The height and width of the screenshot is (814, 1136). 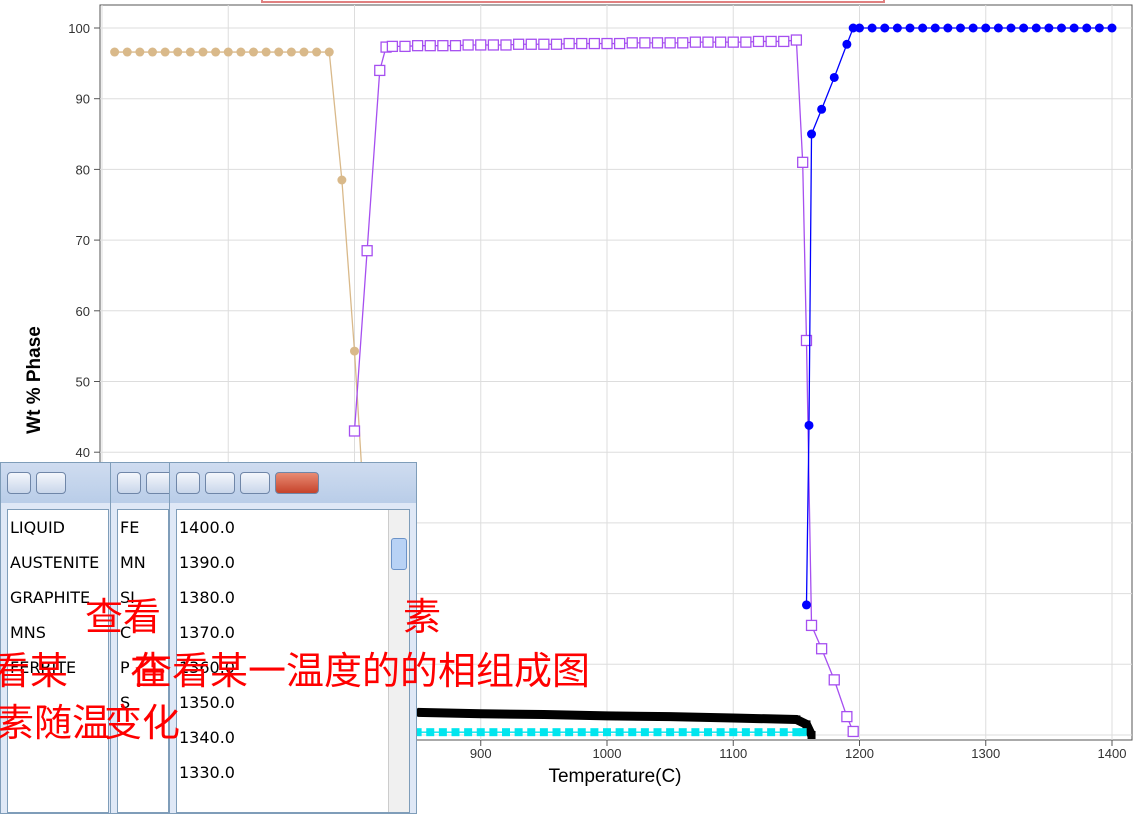 I want to click on list-item: MNS, so click(x=28, y=632).